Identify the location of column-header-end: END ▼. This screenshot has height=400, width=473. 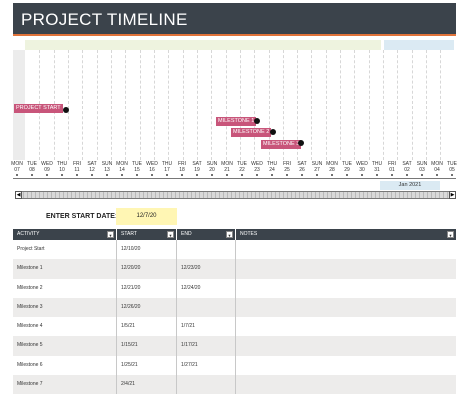
(206, 234).